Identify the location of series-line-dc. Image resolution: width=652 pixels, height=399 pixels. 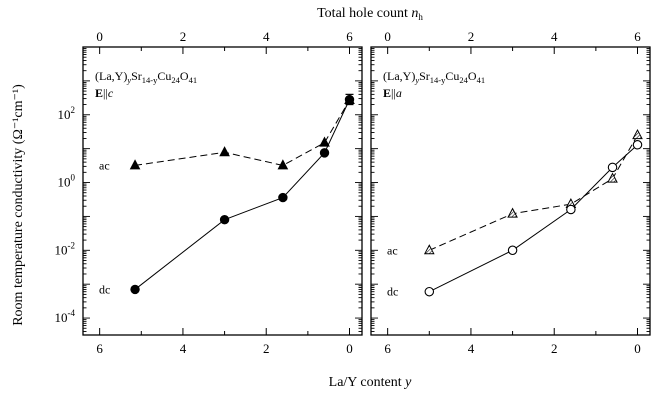
(533, 218).